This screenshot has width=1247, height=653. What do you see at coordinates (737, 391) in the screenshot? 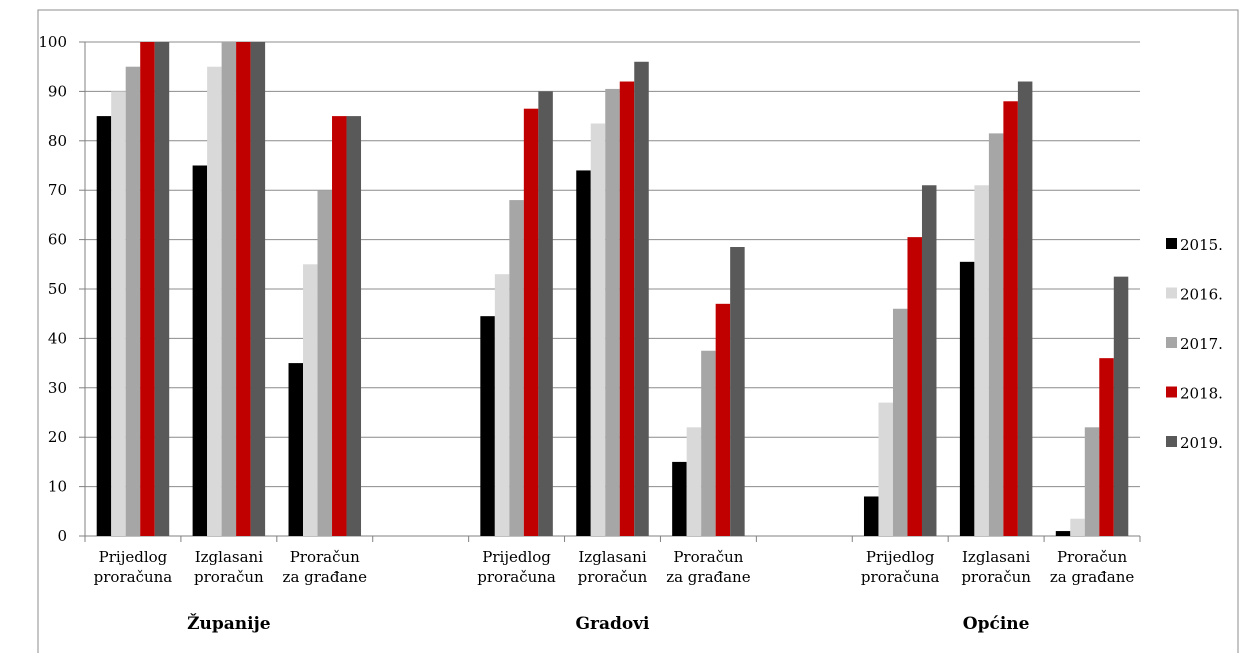
I see `bar-Gradovi-Proračun za građane-2019.` at bounding box center [737, 391].